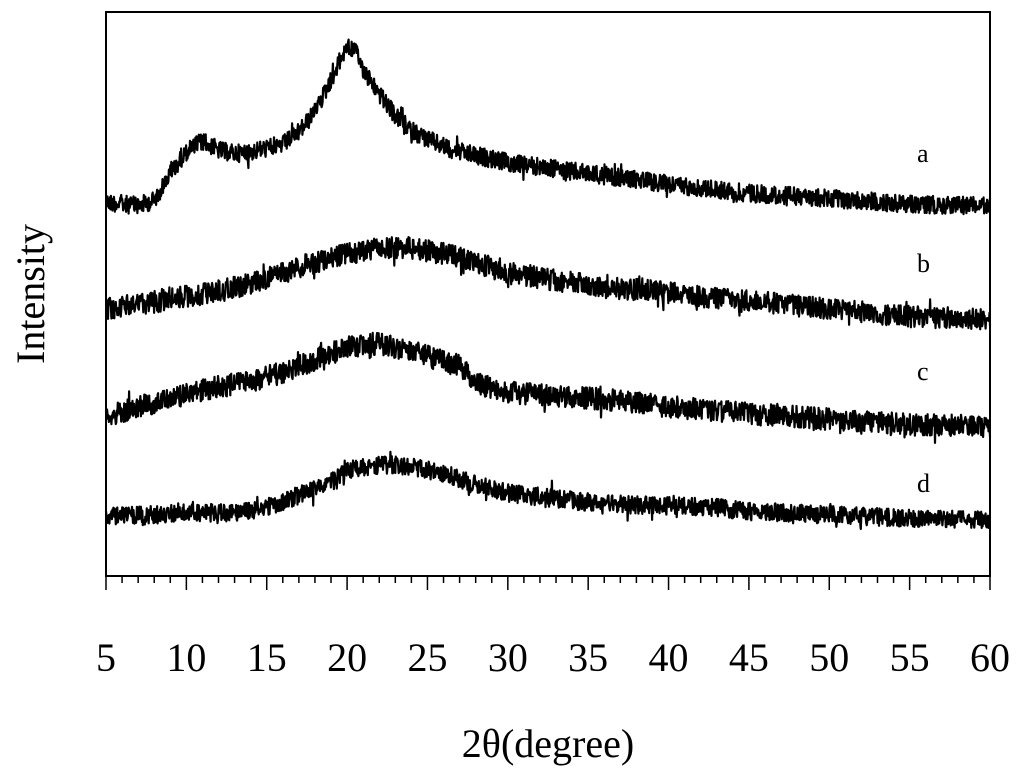  What do you see at coordinates (30, 294) in the screenshot?
I see `y-axis-title: Intensity` at bounding box center [30, 294].